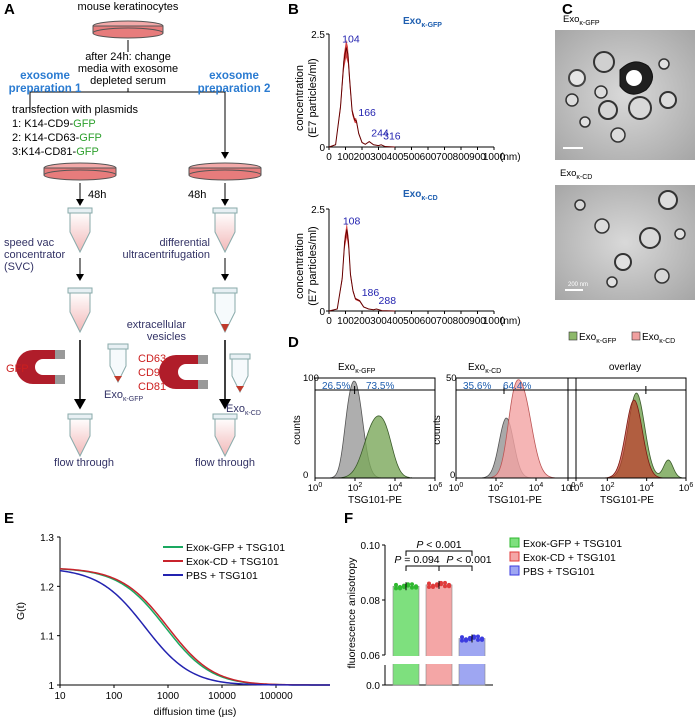 The image size is (700, 721). What do you see at coordinates (621, 338) in the screenshot?
I see `d-legend: Exoκ-GFP Exoκ-CD` at bounding box center [621, 338].